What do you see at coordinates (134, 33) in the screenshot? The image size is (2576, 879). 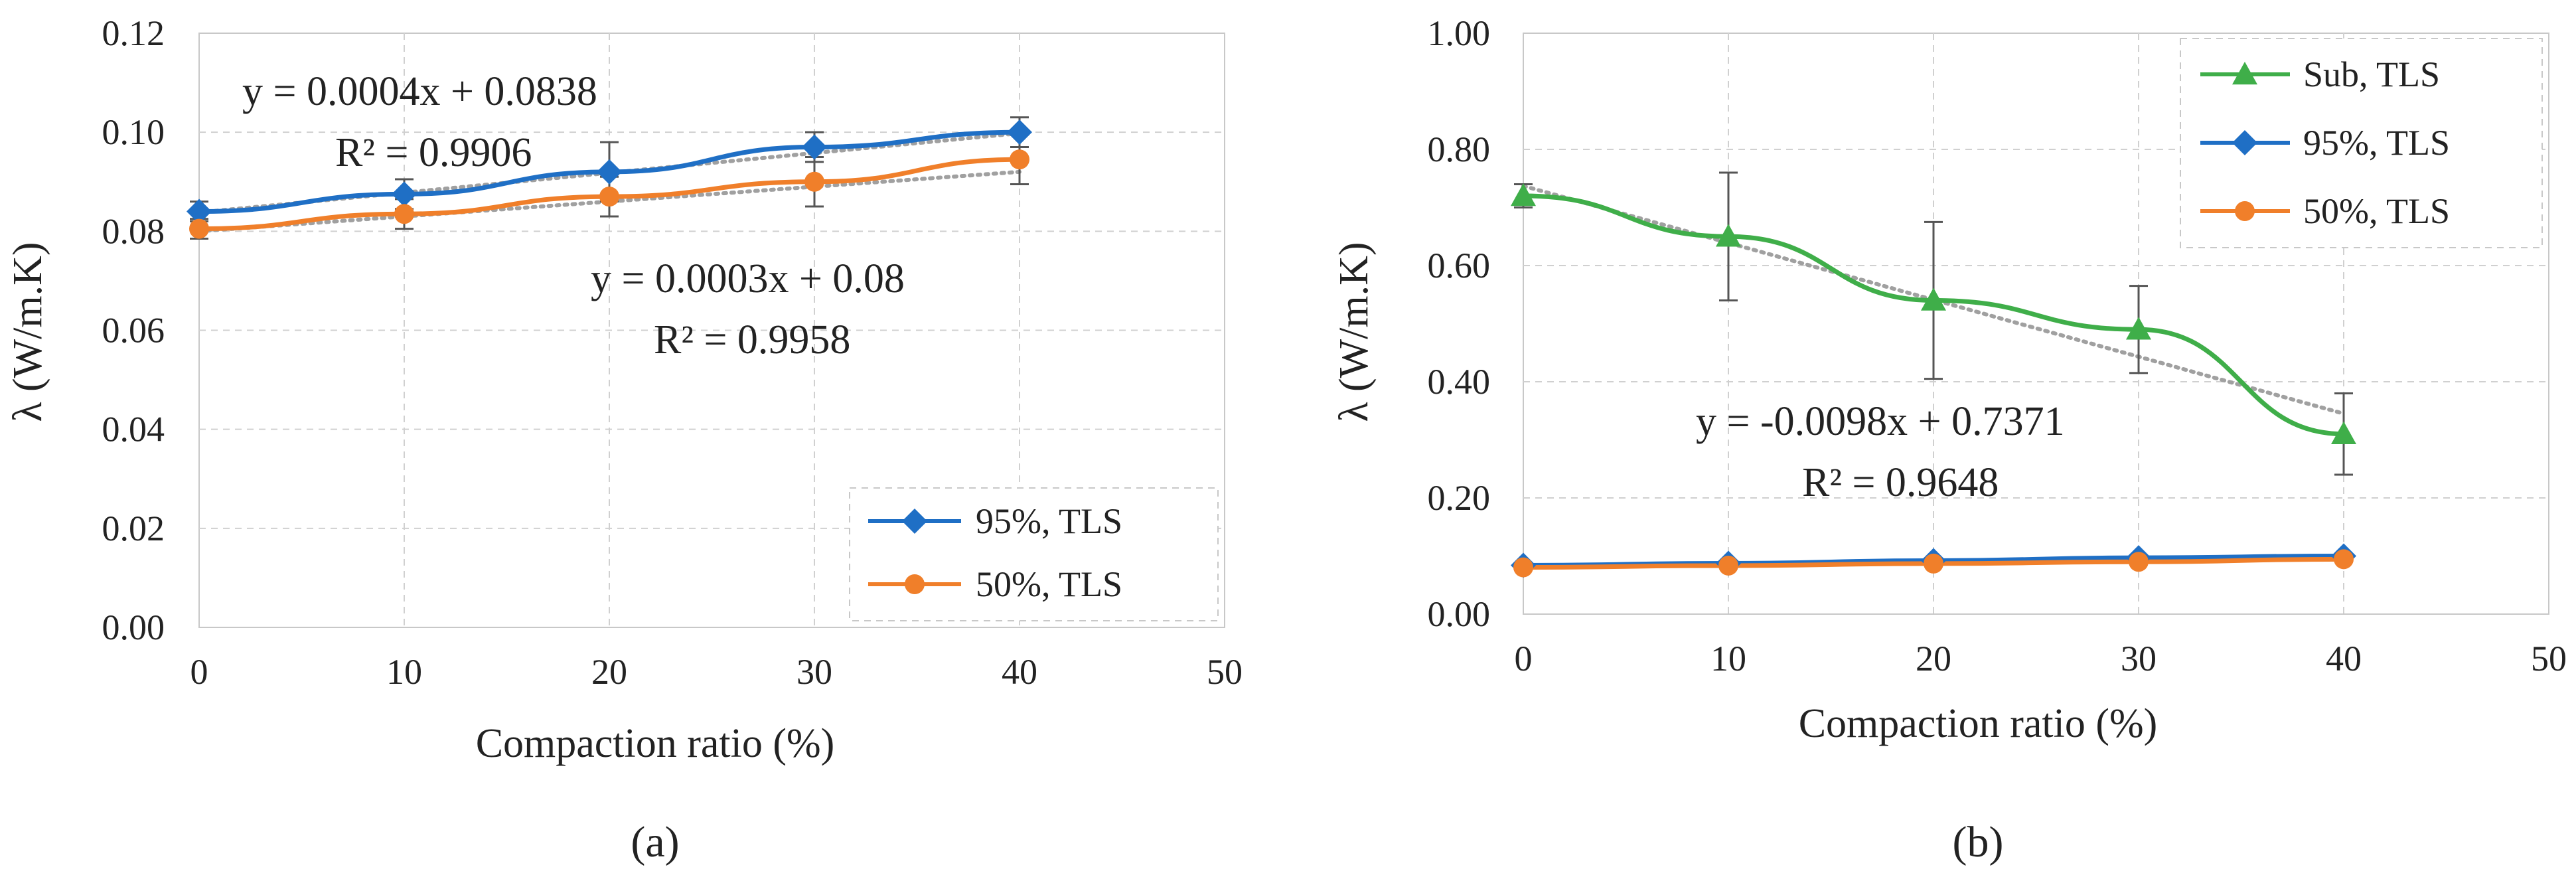 I see `y-tick-label: 0.12` at bounding box center [134, 33].